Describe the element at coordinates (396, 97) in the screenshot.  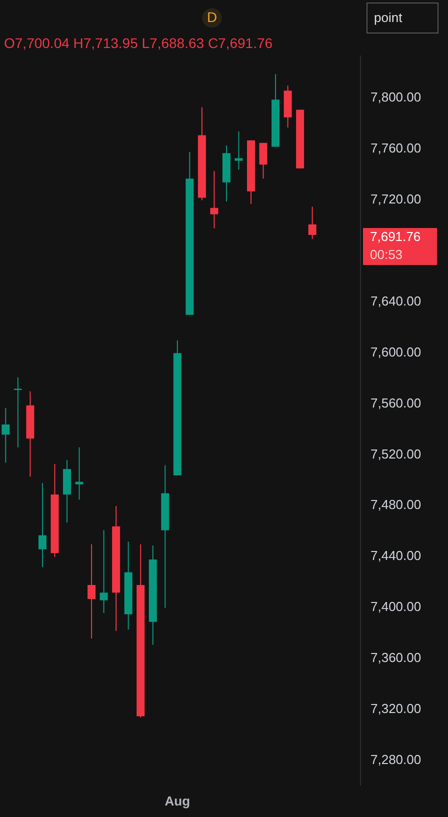
I see `y-tick-label: 7,800.00` at that location.